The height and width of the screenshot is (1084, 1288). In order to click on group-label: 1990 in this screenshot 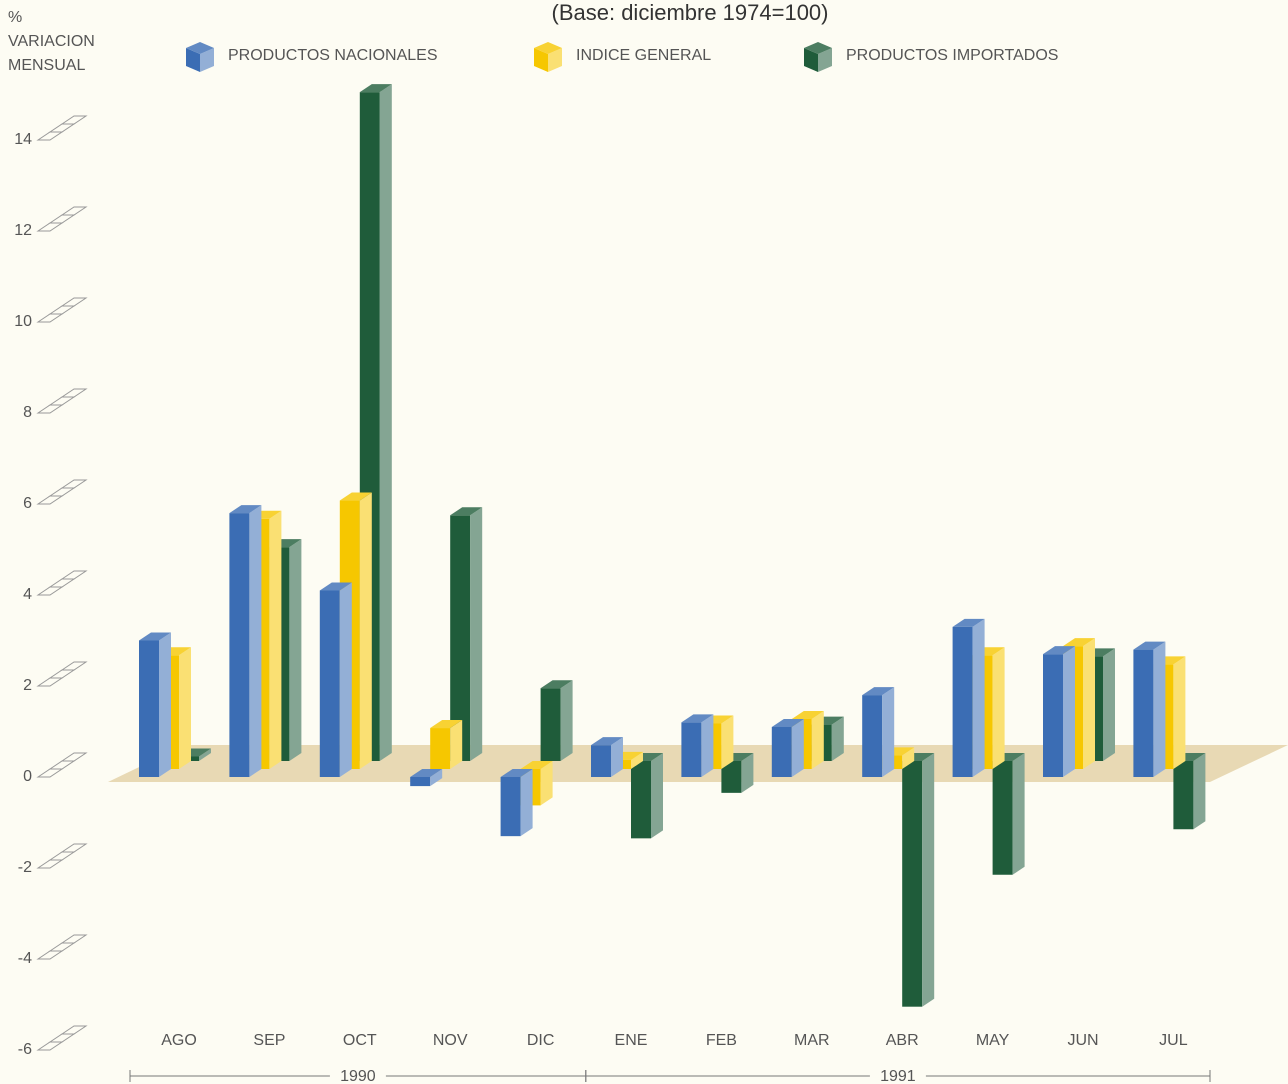, I will do `click(358, 1076)`.